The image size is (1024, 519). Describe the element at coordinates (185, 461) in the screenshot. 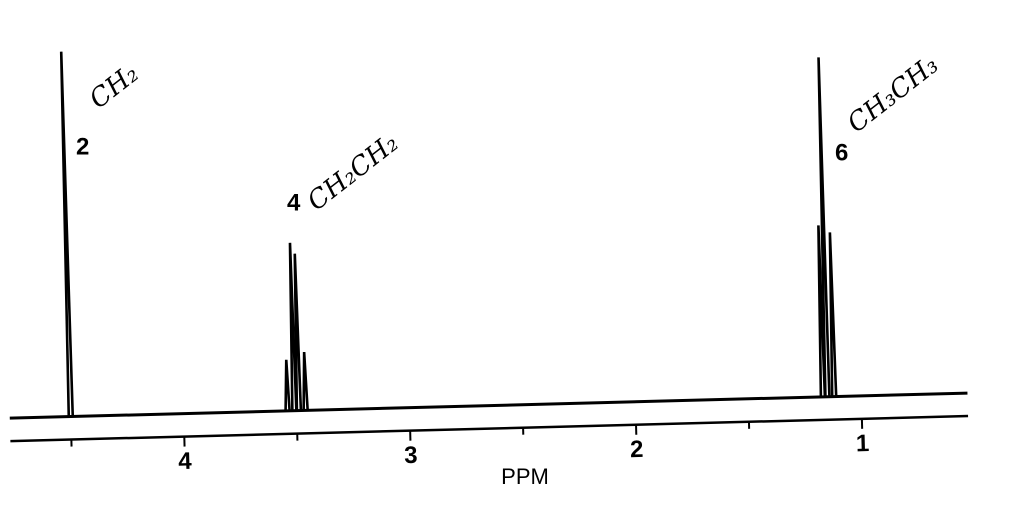

I see `x-tick-label: 4` at that location.